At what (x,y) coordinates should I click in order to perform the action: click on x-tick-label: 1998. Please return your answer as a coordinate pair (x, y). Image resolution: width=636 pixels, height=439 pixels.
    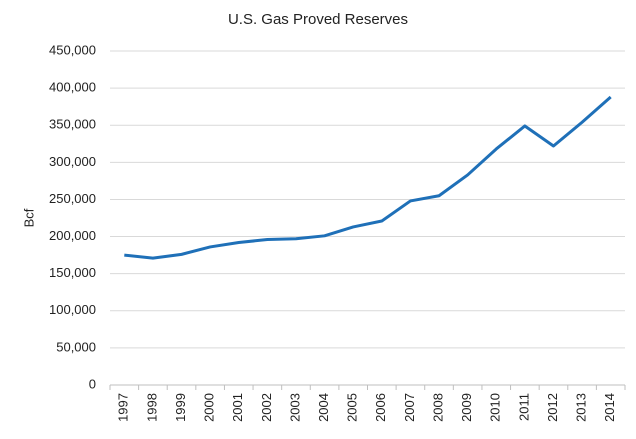
    Looking at the image, I should click on (151, 407).